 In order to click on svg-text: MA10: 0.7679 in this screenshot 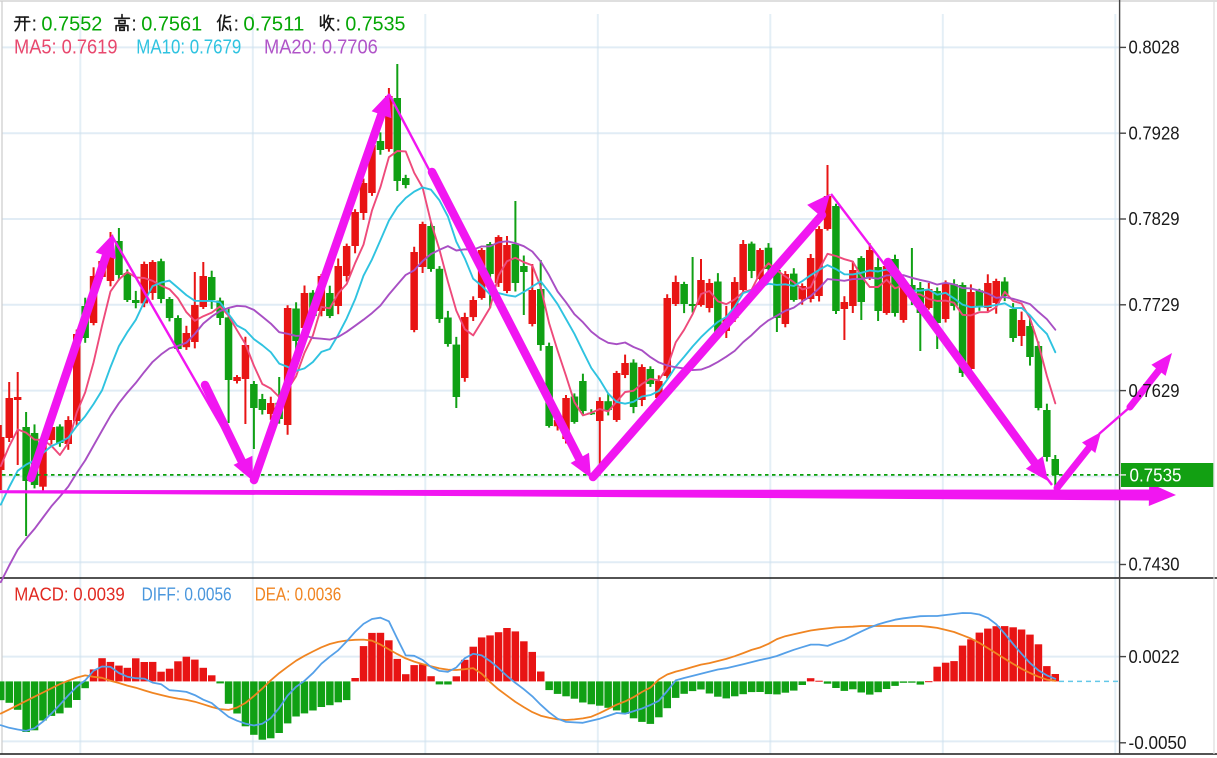, I will do `click(188, 48)`.